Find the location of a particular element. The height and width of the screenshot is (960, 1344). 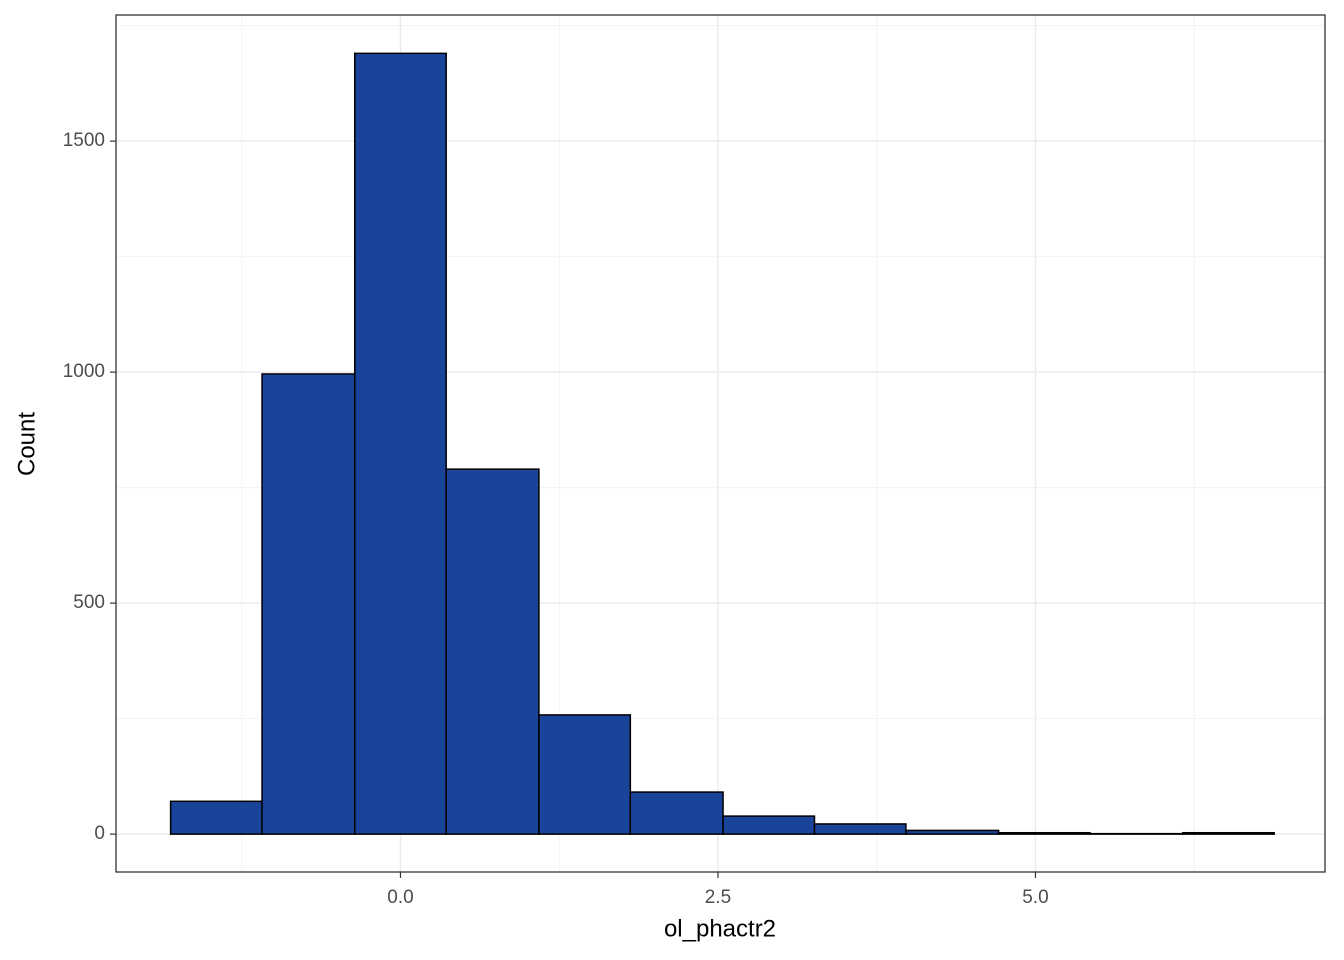

y-tick-label: 1000 is located at coordinates (84, 371).